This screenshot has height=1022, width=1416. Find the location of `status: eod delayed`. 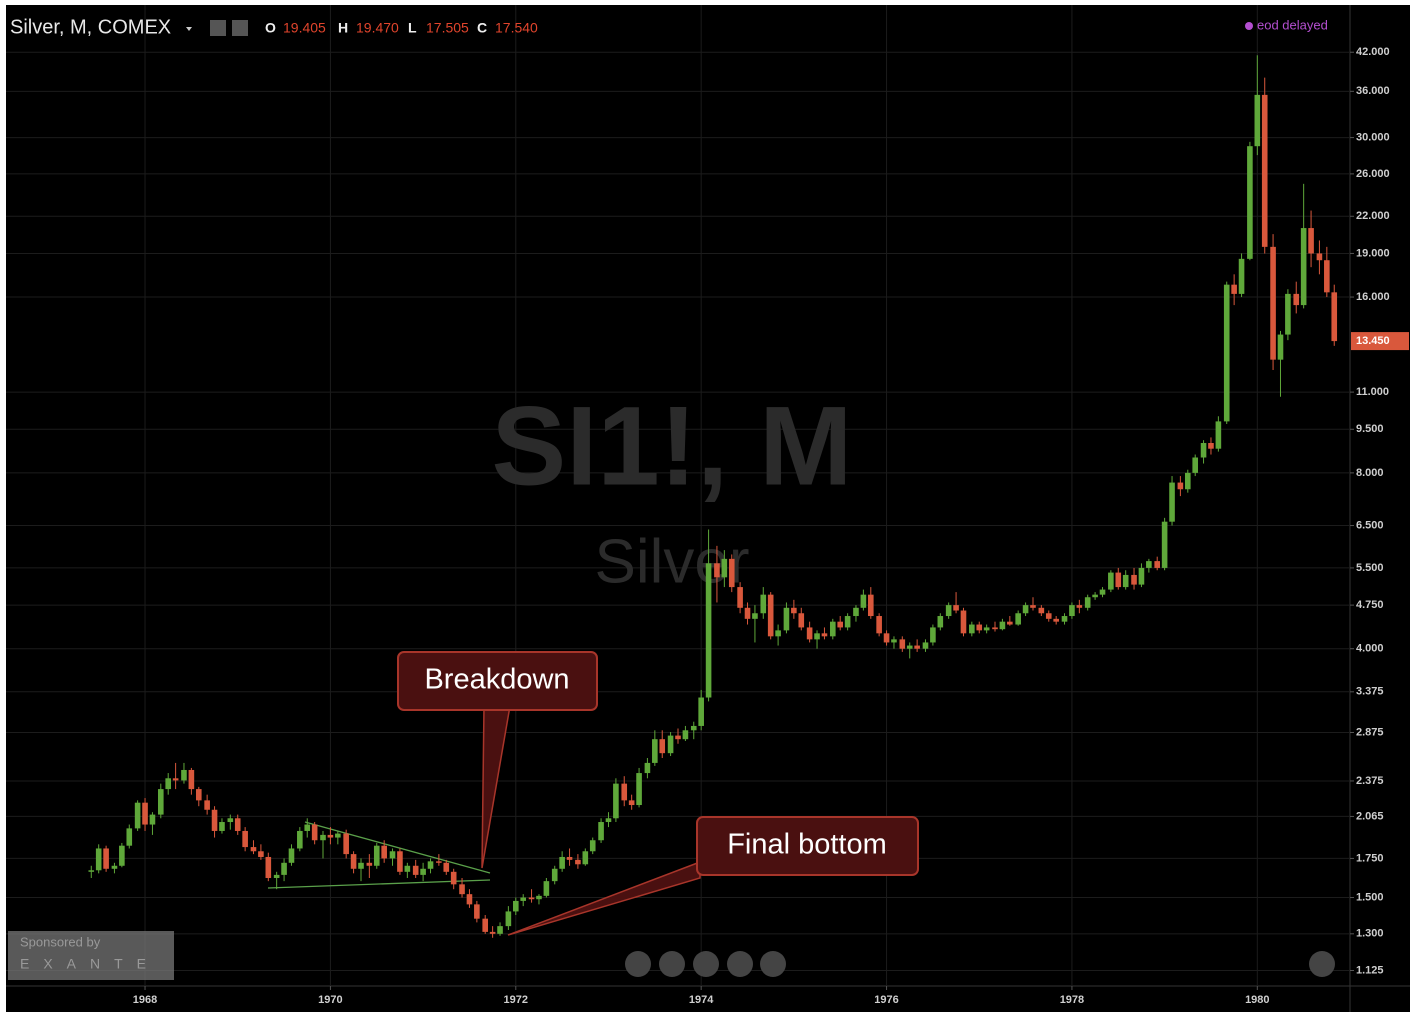

status: eod delayed is located at coordinates (1292, 24).